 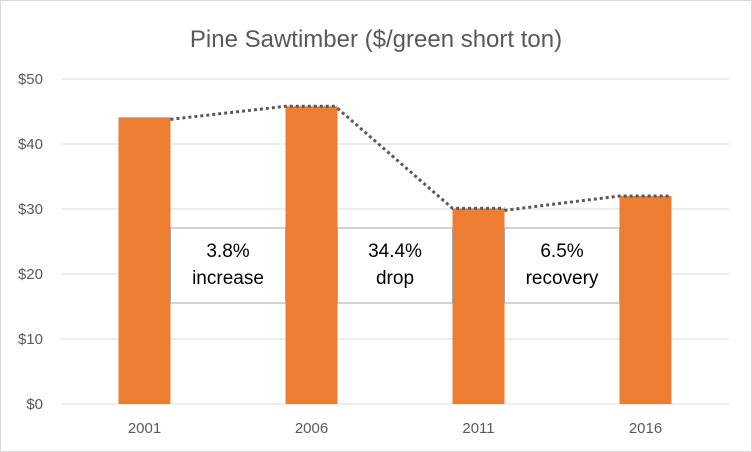 What do you see at coordinates (30, 144) in the screenshot?
I see `y-tick-label: $40` at bounding box center [30, 144].